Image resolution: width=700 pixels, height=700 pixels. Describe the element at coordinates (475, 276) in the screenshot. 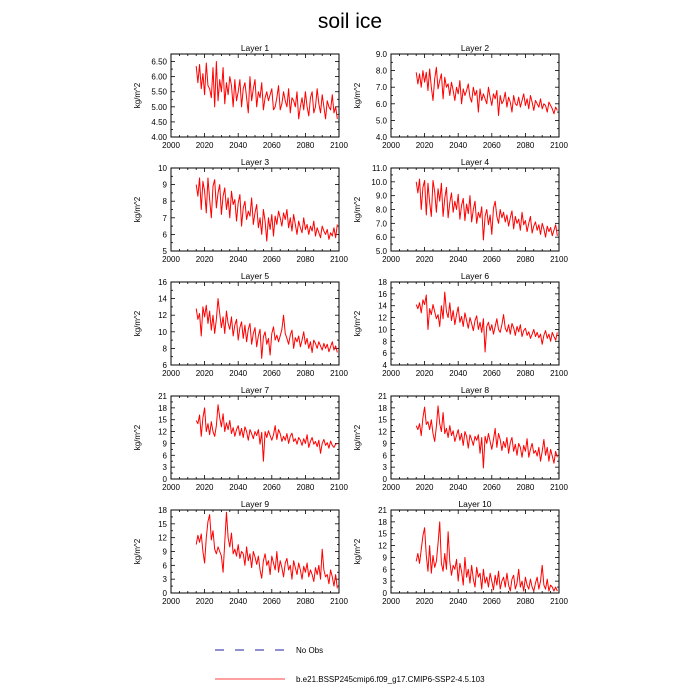

I see `panel-title: Layer 6` at that location.